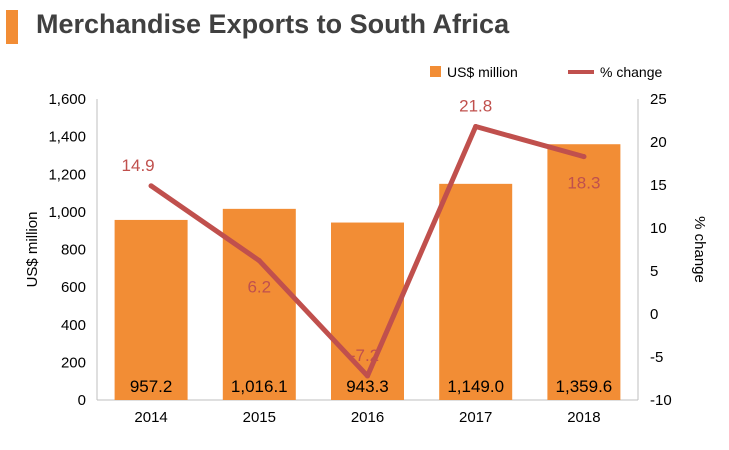 This screenshot has width=729, height=450. I want to click on line-data-label: -7.2, so click(364, 355).